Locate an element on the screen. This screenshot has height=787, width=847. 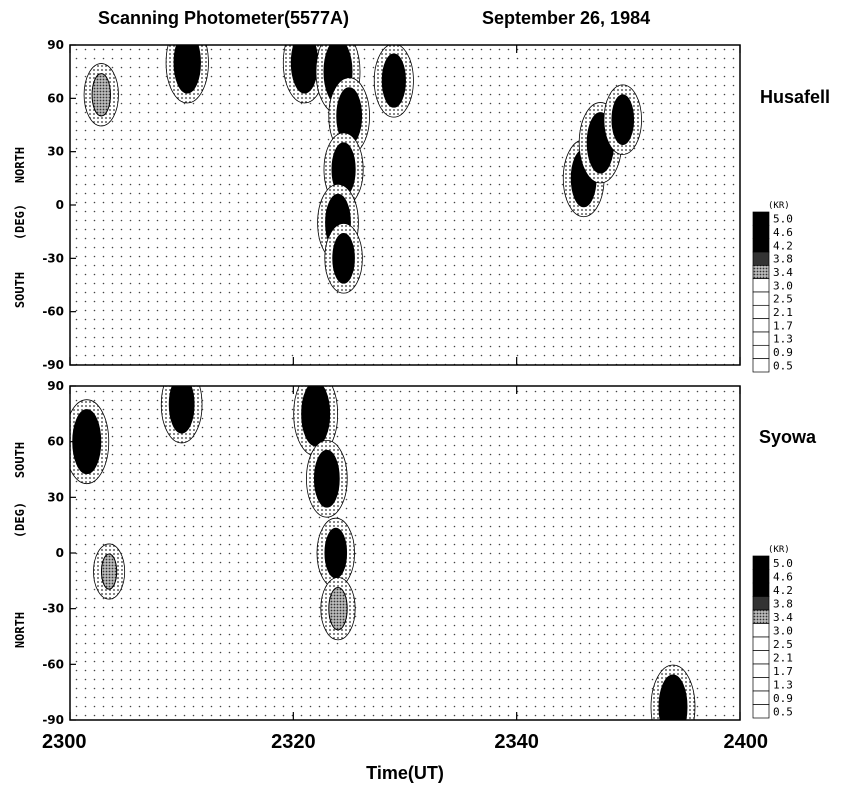
ytick-label-husafell-0: 90 is located at coordinates (55, 45).